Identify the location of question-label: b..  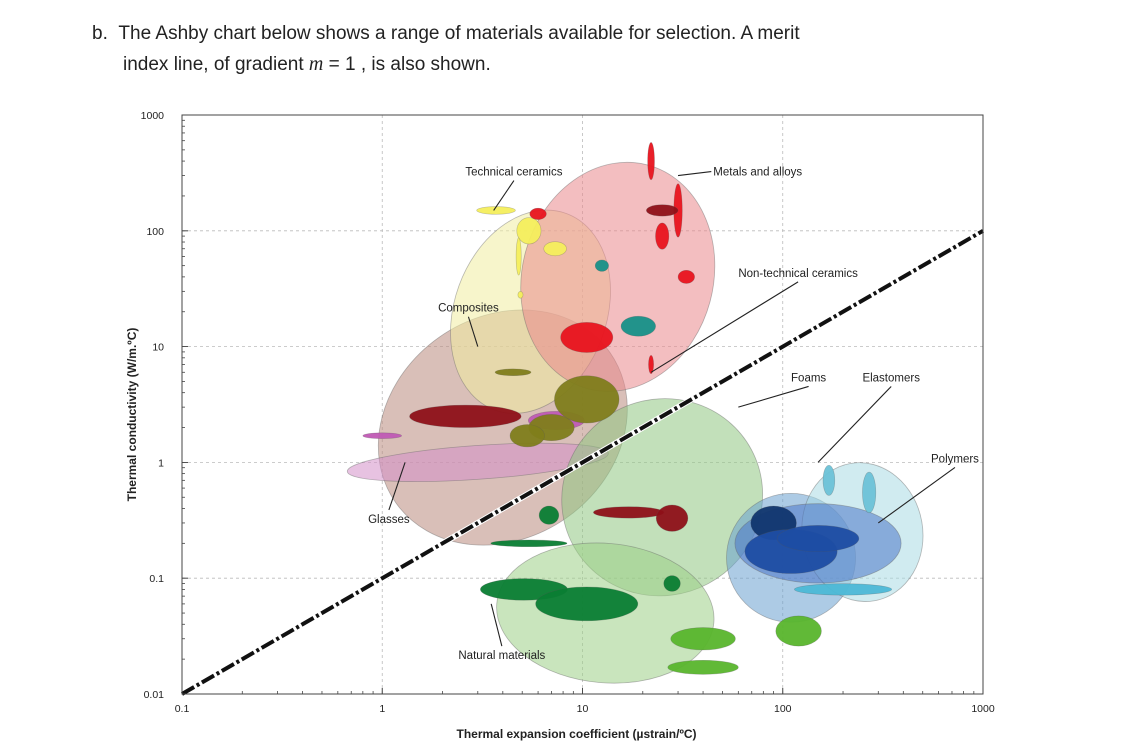
(100, 33).